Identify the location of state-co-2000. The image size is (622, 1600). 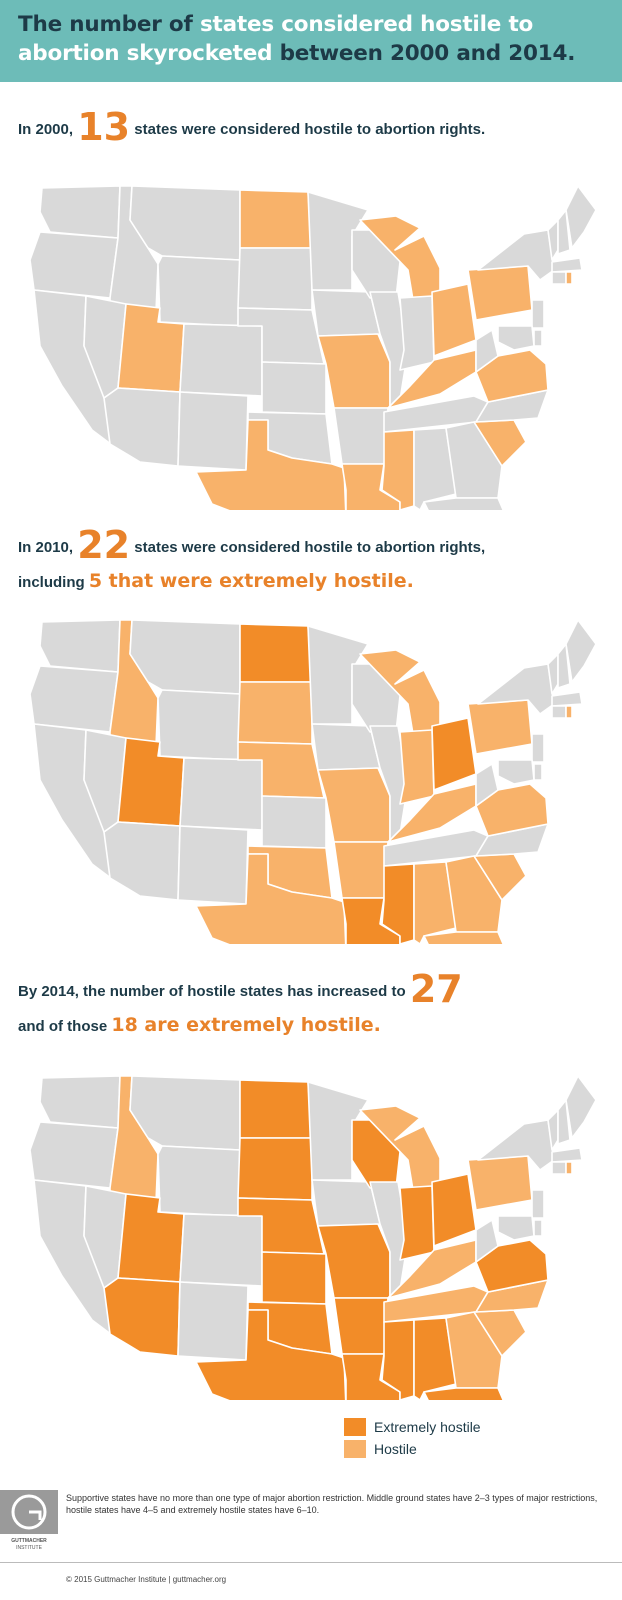
(221, 360).